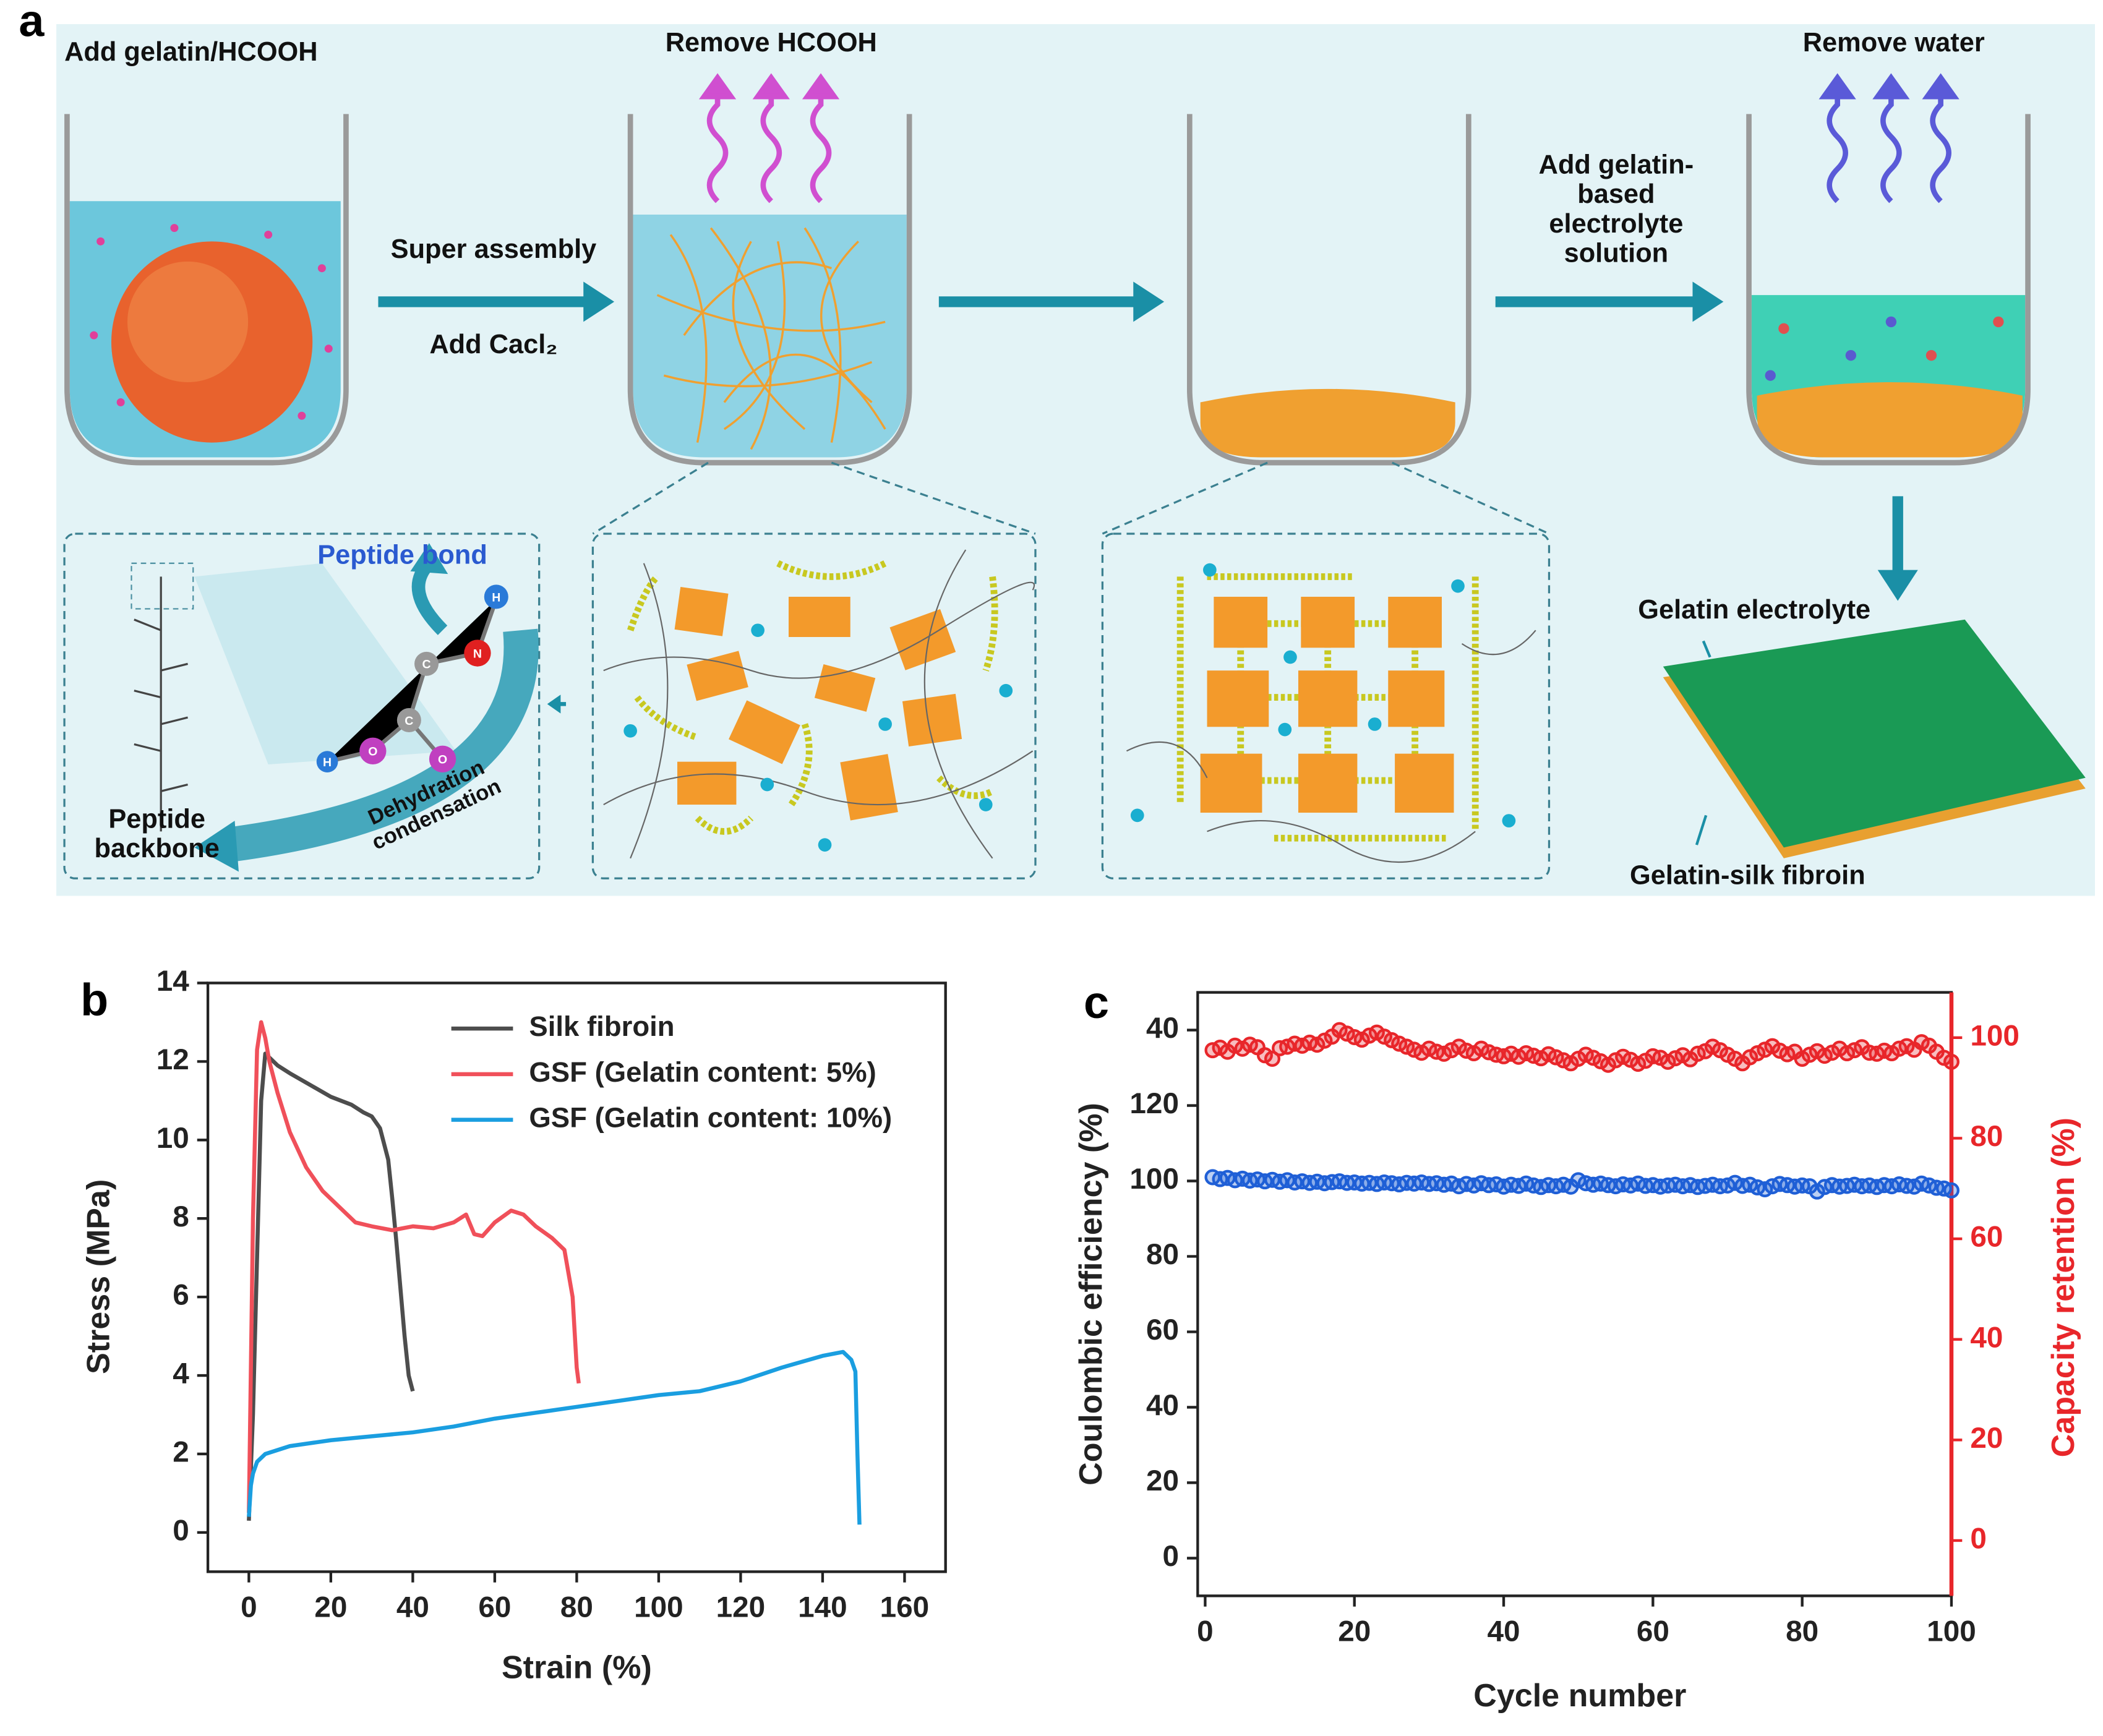 The height and width of the screenshot is (1736, 2103). Describe the element at coordinates (156, 819) in the screenshot. I see `molecule-label: Peptide` at that location.